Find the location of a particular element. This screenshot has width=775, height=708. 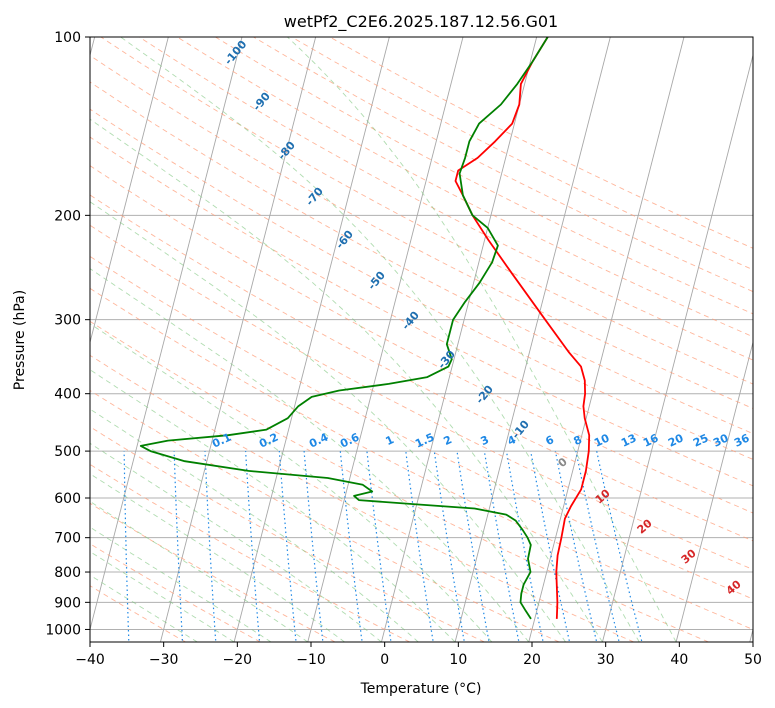

y-tick-label: 100 is located at coordinates (67, 38).